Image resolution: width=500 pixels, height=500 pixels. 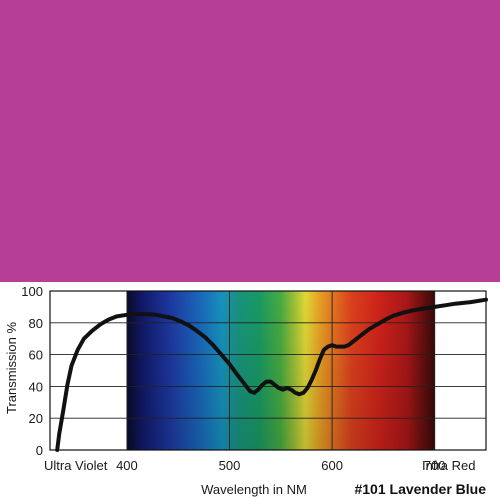 What do you see at coordinates (332, 465) in the screenshot?
I see `x-tick-label: 600` at bounding box center [332, 465].